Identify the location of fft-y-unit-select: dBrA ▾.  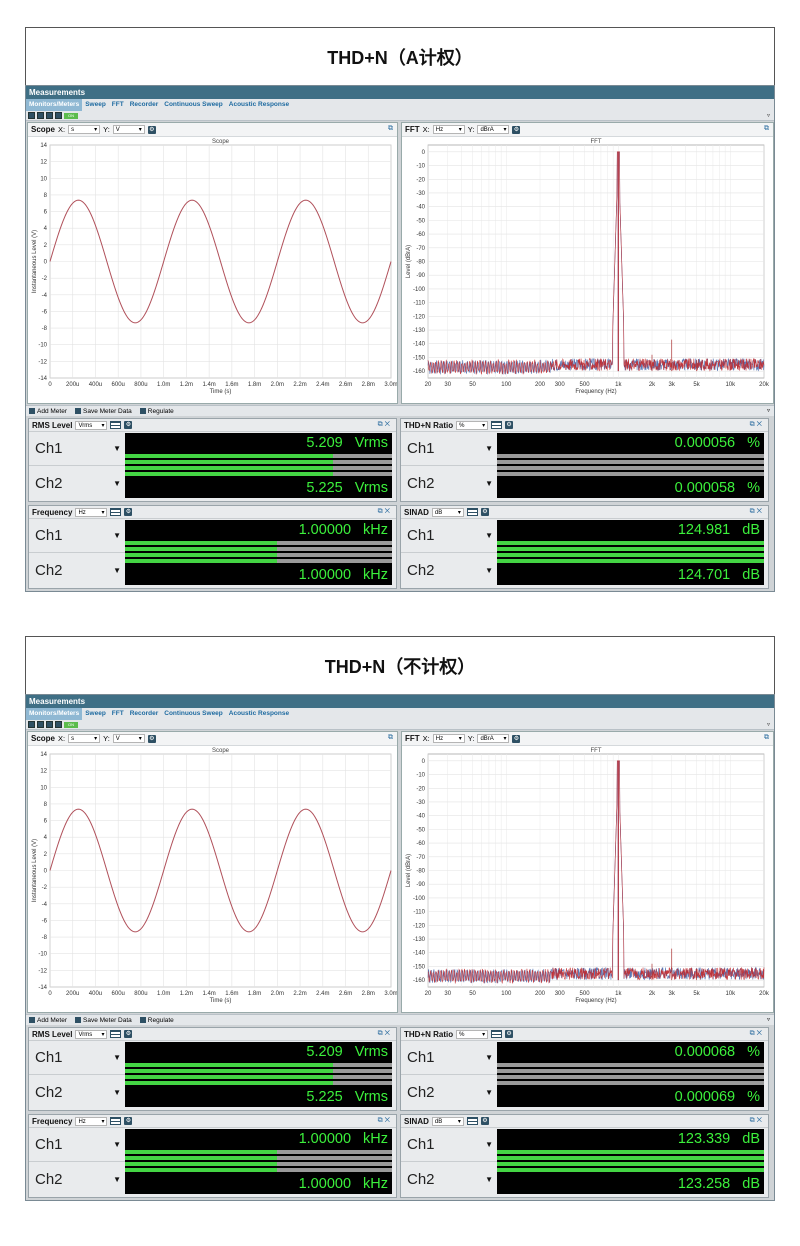
(493, 129).